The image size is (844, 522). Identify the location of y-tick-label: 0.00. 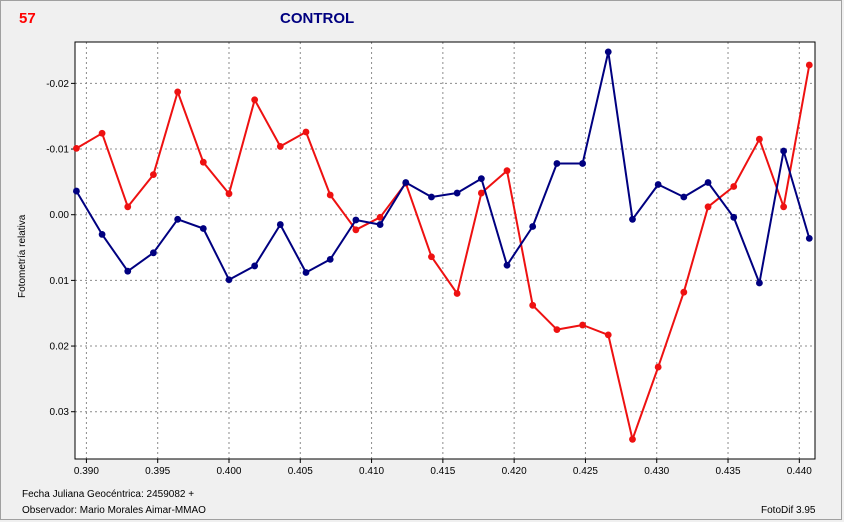
(60, 215).